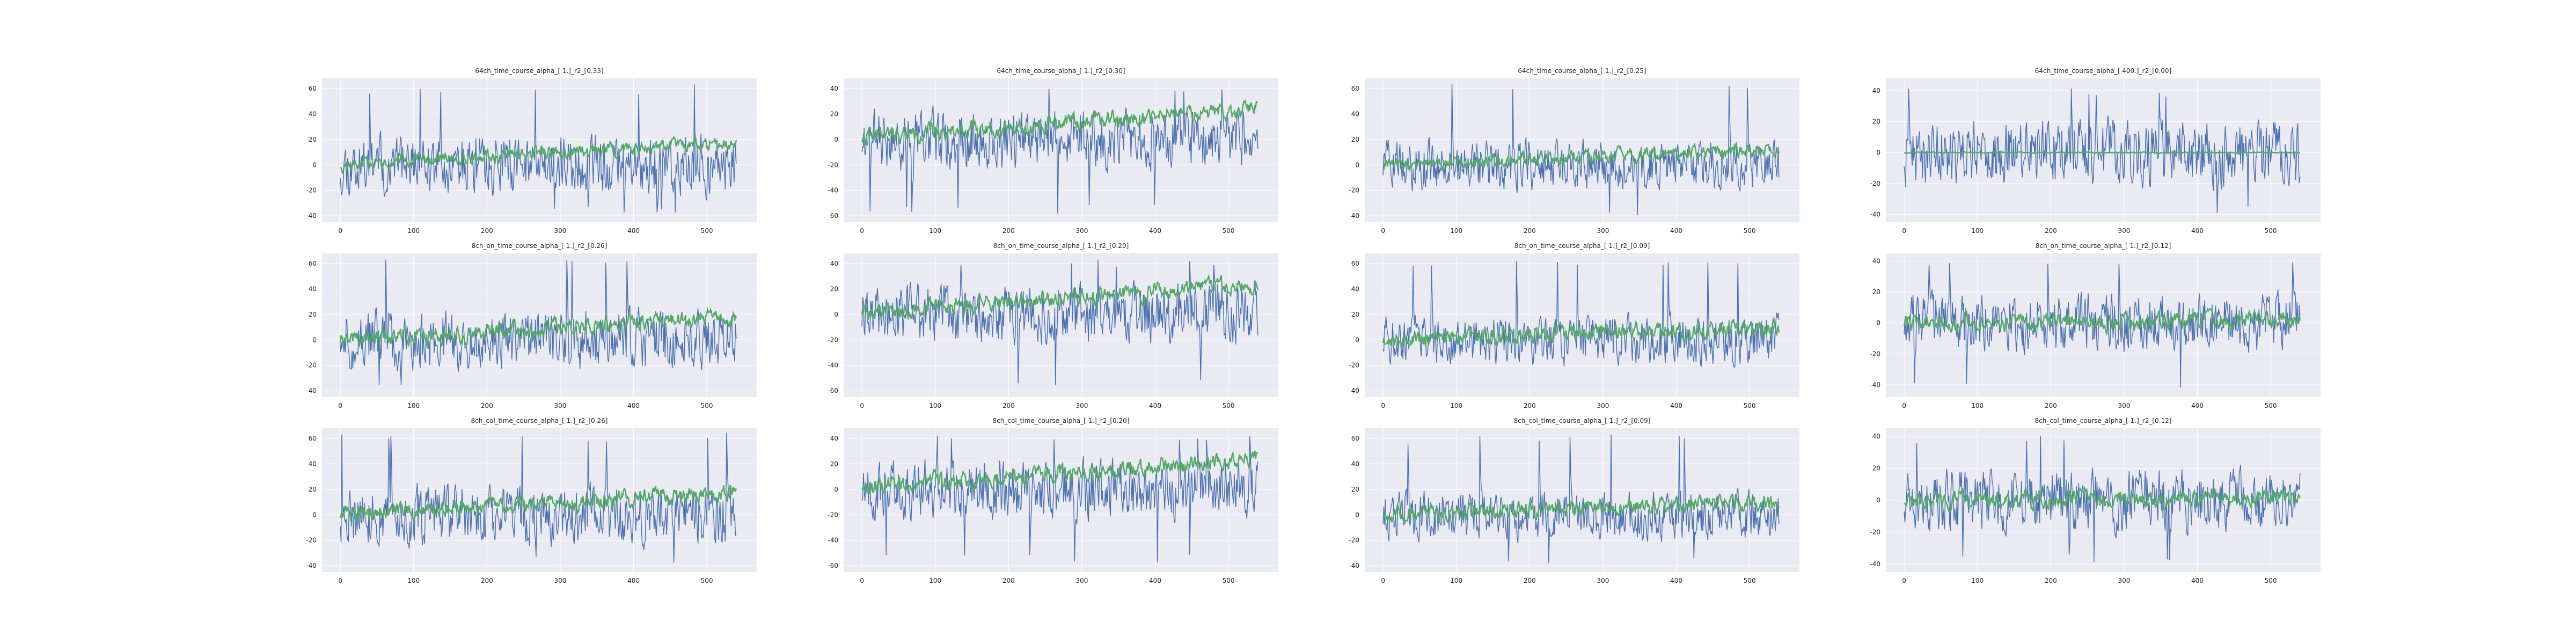 This screenshot has width=2576, height=644. What do you see at coordinates (1061, 246) in the screenshot?
I see `subplot-title: 8ch_on_time_course_alpha_[ 1.]_r2_[0.20]` at bounding box center [1061, 246].